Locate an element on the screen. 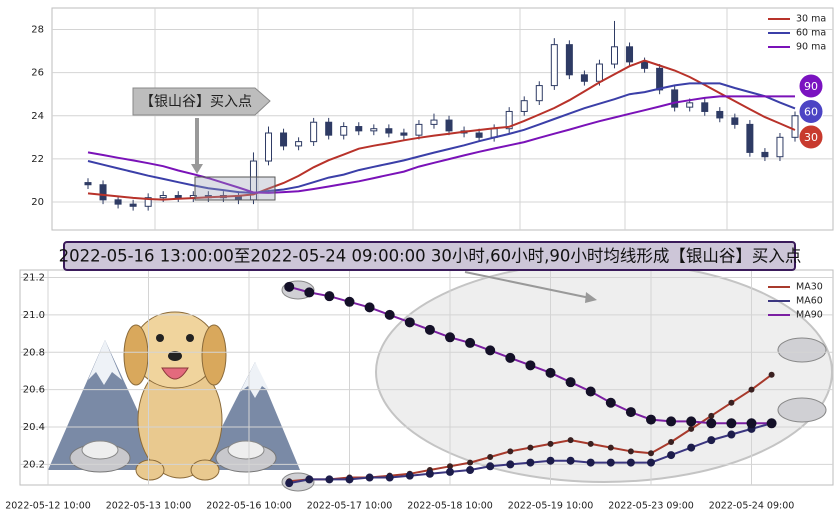  badge-label: 30 is located at coordinates (811, 137).